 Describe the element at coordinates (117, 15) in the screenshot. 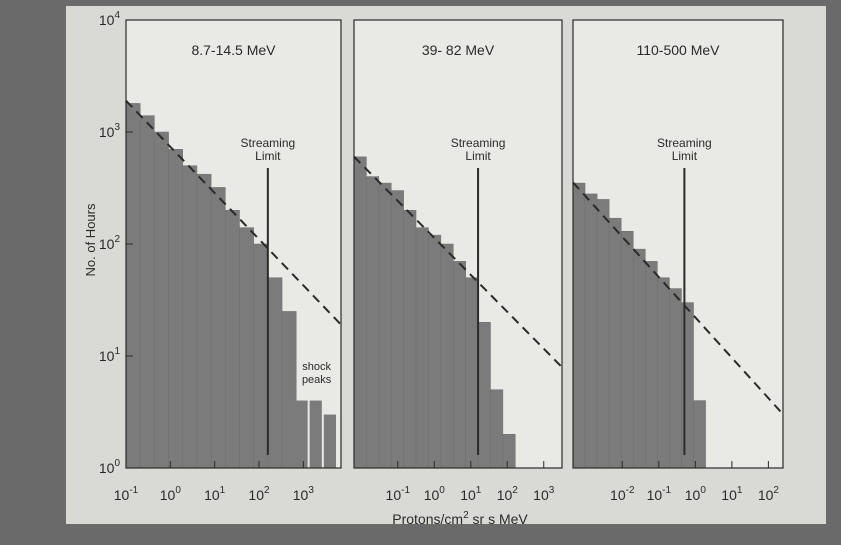

I see `y-tick-exponent: 4` at that location.